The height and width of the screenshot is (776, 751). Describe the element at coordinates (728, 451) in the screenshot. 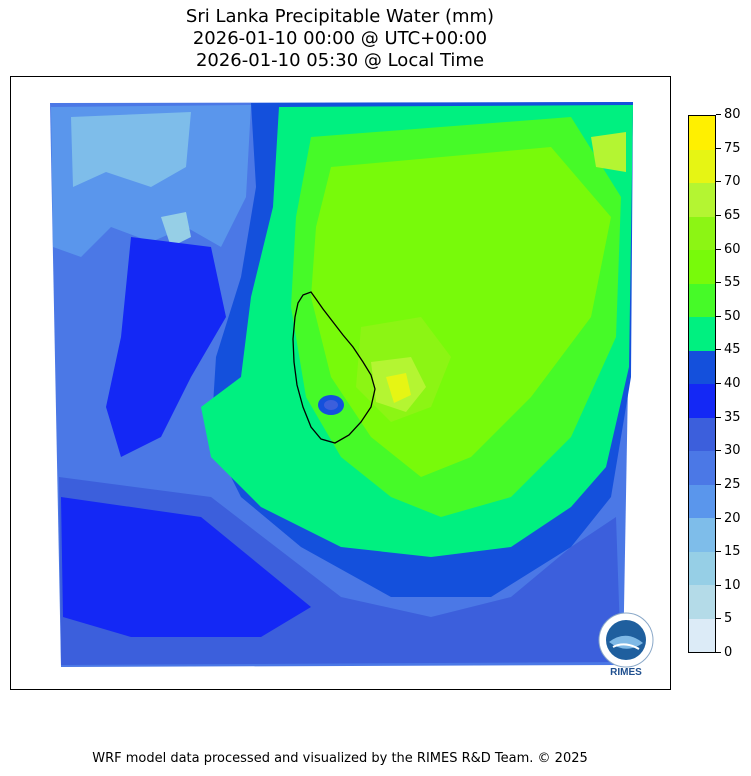

I see `colorbar-tick-label: 30` at that location.